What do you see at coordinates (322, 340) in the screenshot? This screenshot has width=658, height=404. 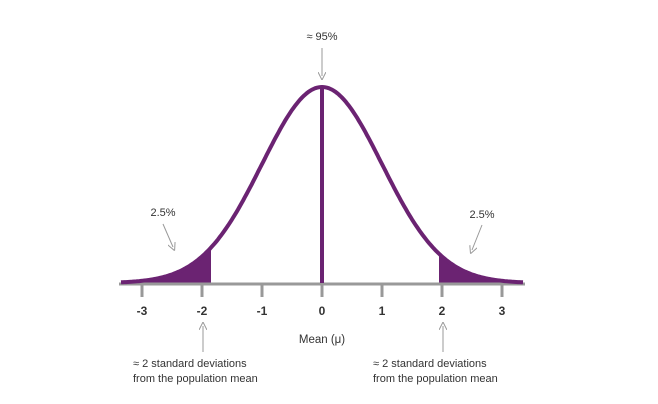 I see `x-axis-label: Mean (μ)` at bounding box center [322, 340].